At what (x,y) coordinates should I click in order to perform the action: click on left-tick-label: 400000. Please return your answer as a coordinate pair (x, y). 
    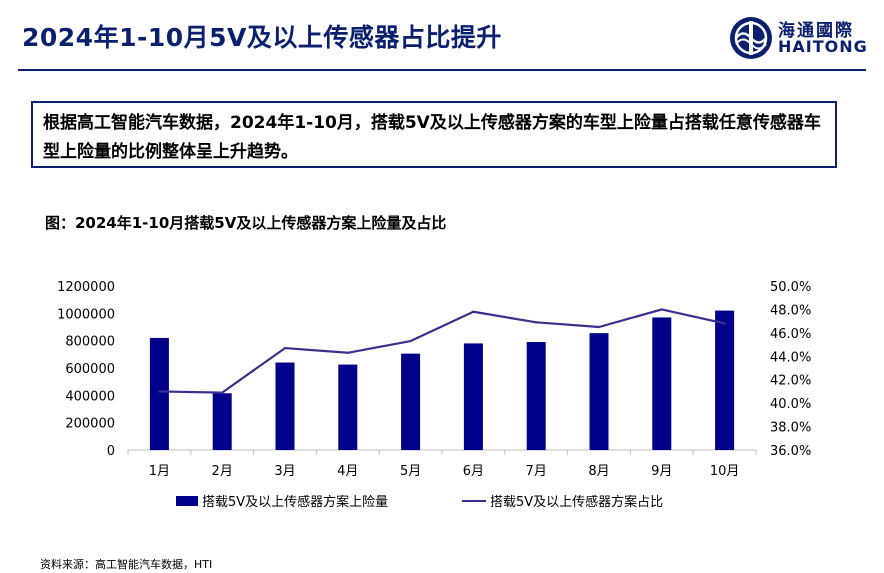
    Looking at the image, I should click on (90, 396).